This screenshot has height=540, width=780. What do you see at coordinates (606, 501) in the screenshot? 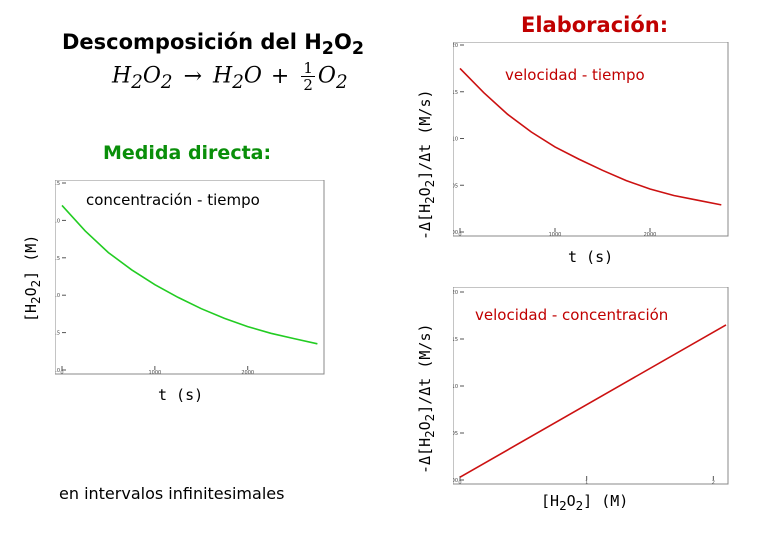
I see `xlabel-part: ] (M)` at bounding box center [606, 501].